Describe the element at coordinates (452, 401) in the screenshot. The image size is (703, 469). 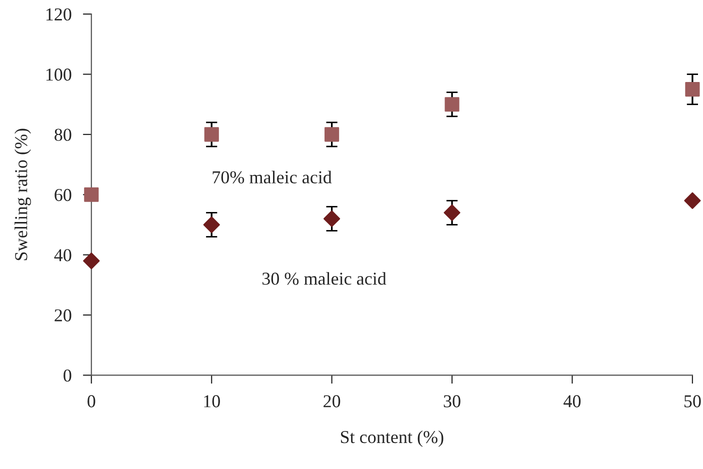
I see `x-tick-label: 30` at that location.